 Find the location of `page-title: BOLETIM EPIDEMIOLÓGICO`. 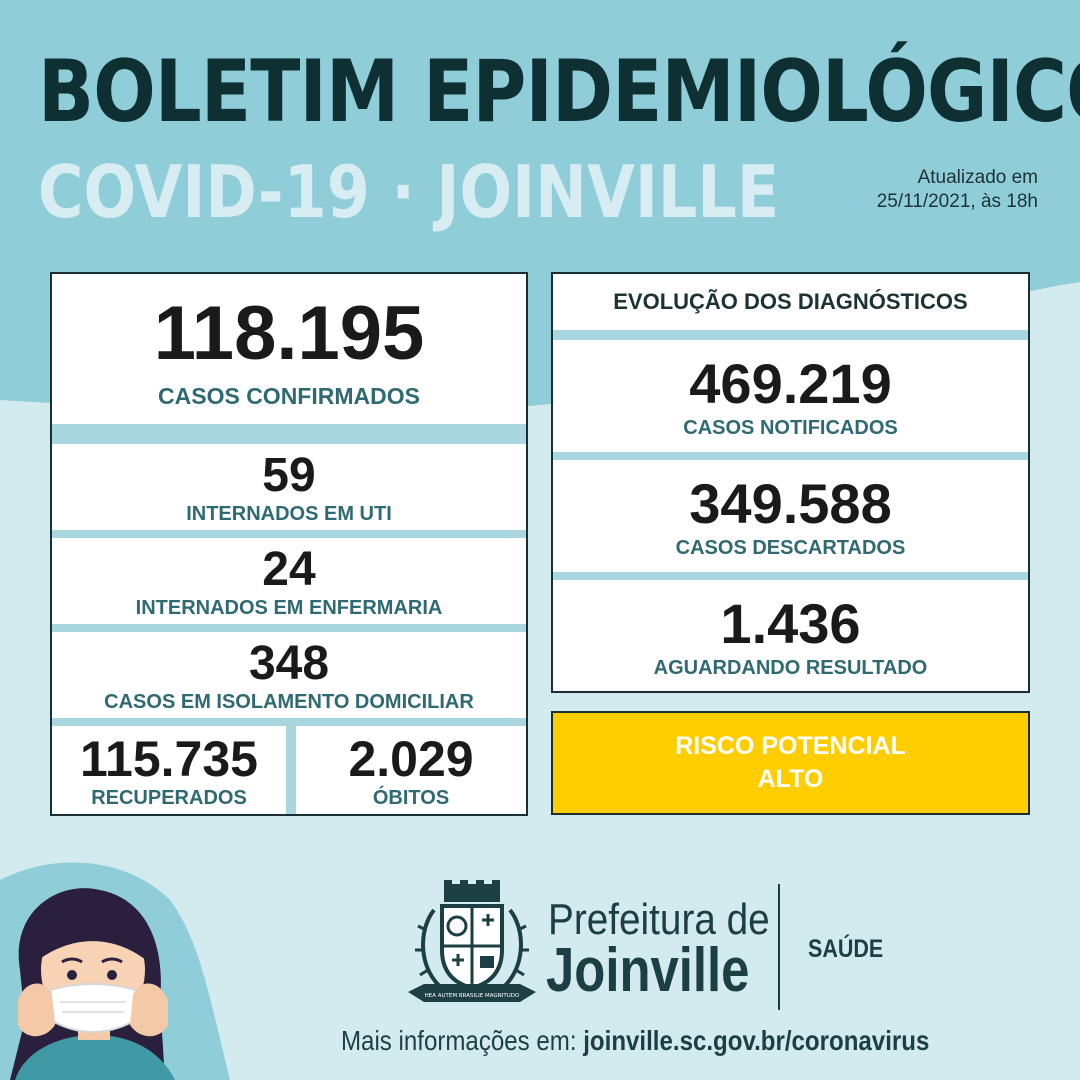

page-title: BOLETIM EPIDEMIOLÓGICO is located at coordinates (559, 92).